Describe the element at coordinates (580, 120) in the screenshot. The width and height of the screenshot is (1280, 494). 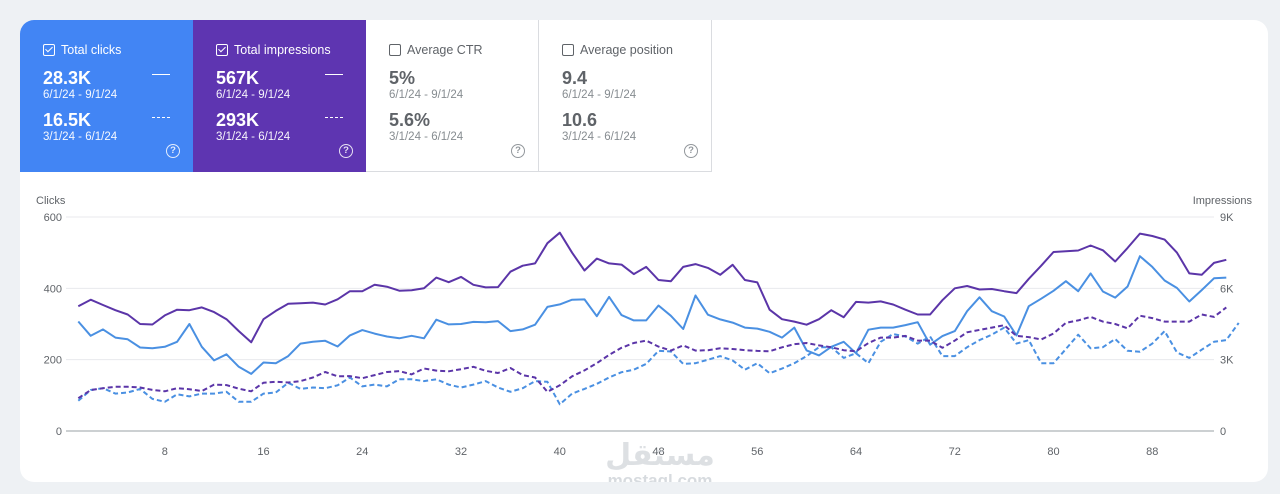
I see `card-value-previous: 10.6` at that location.